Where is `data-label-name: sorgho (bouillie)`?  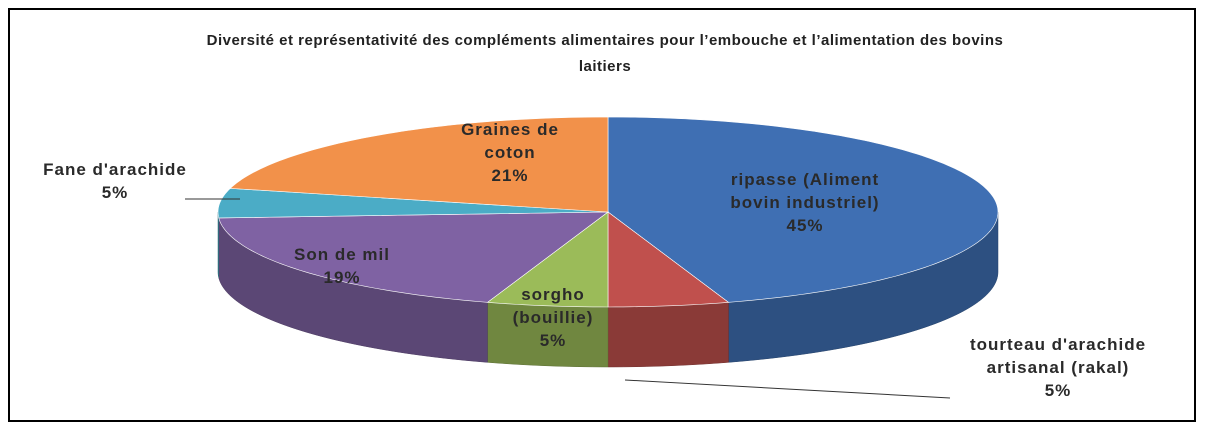 data-label-name: sorgho (bouillie) is located at coordinates (553, 306).